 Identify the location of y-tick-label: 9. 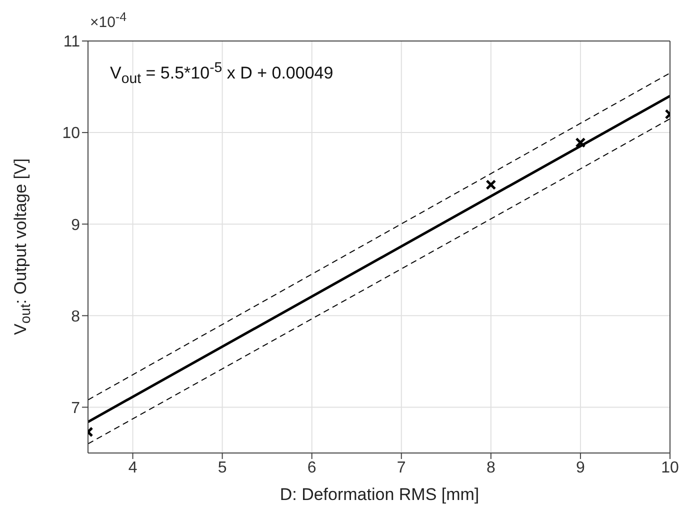
(75, 225).